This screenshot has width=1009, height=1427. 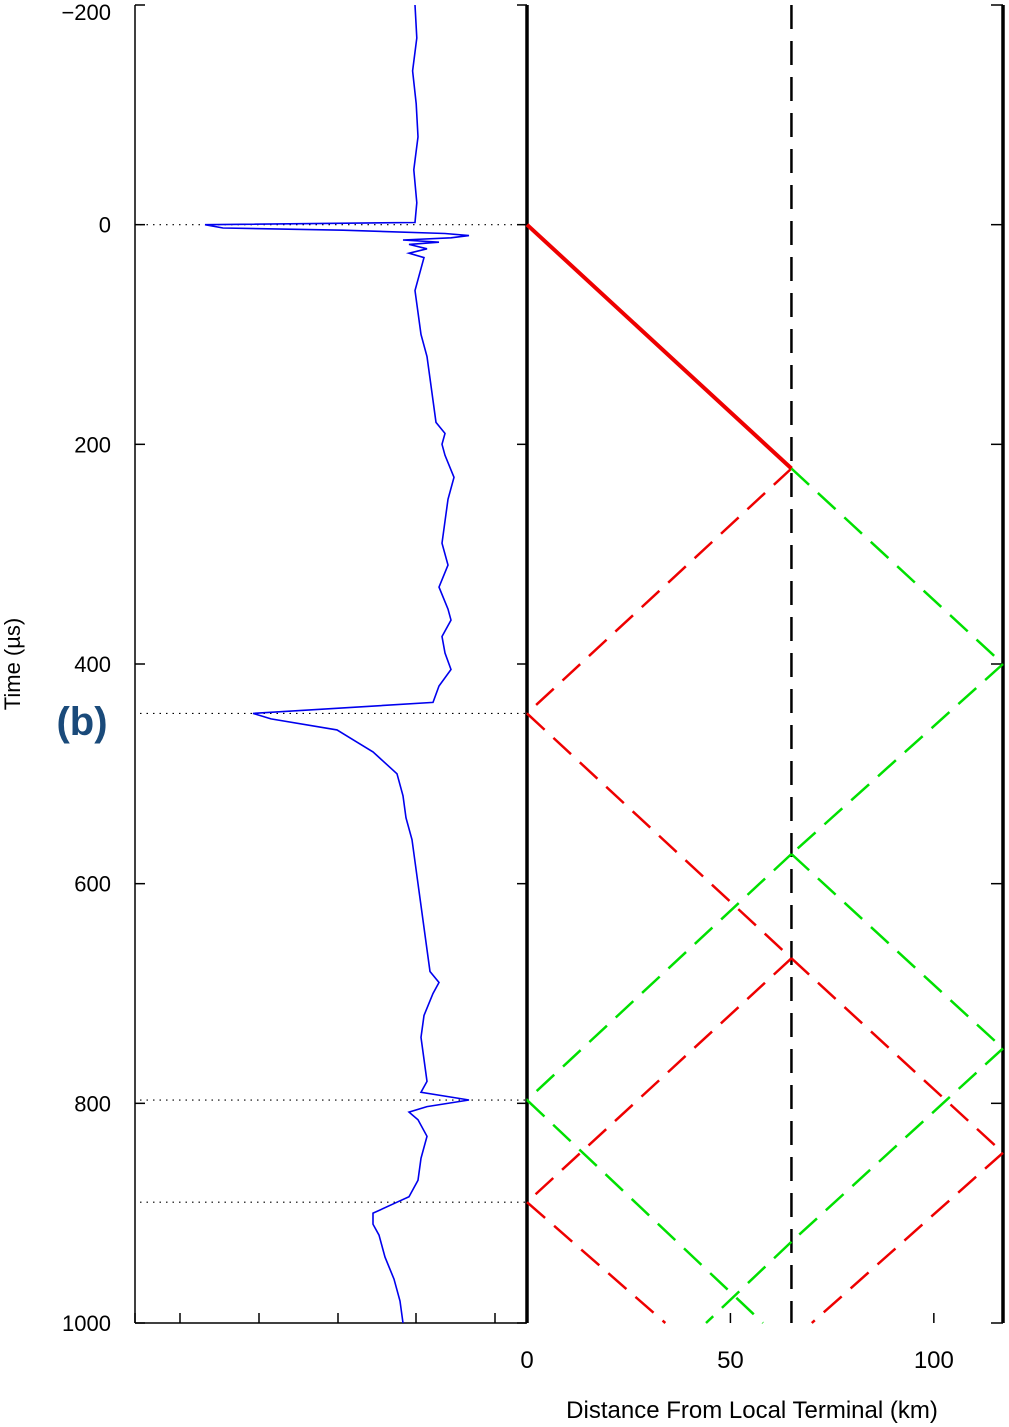 I want to click on x-tick-label: 100, so click(x=934, y=1360).